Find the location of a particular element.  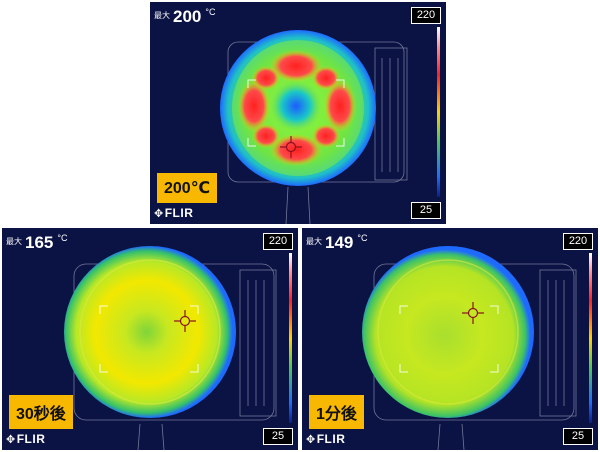

max-temperature-readout: 最大 149 °C is located at coordinates (336, 243).